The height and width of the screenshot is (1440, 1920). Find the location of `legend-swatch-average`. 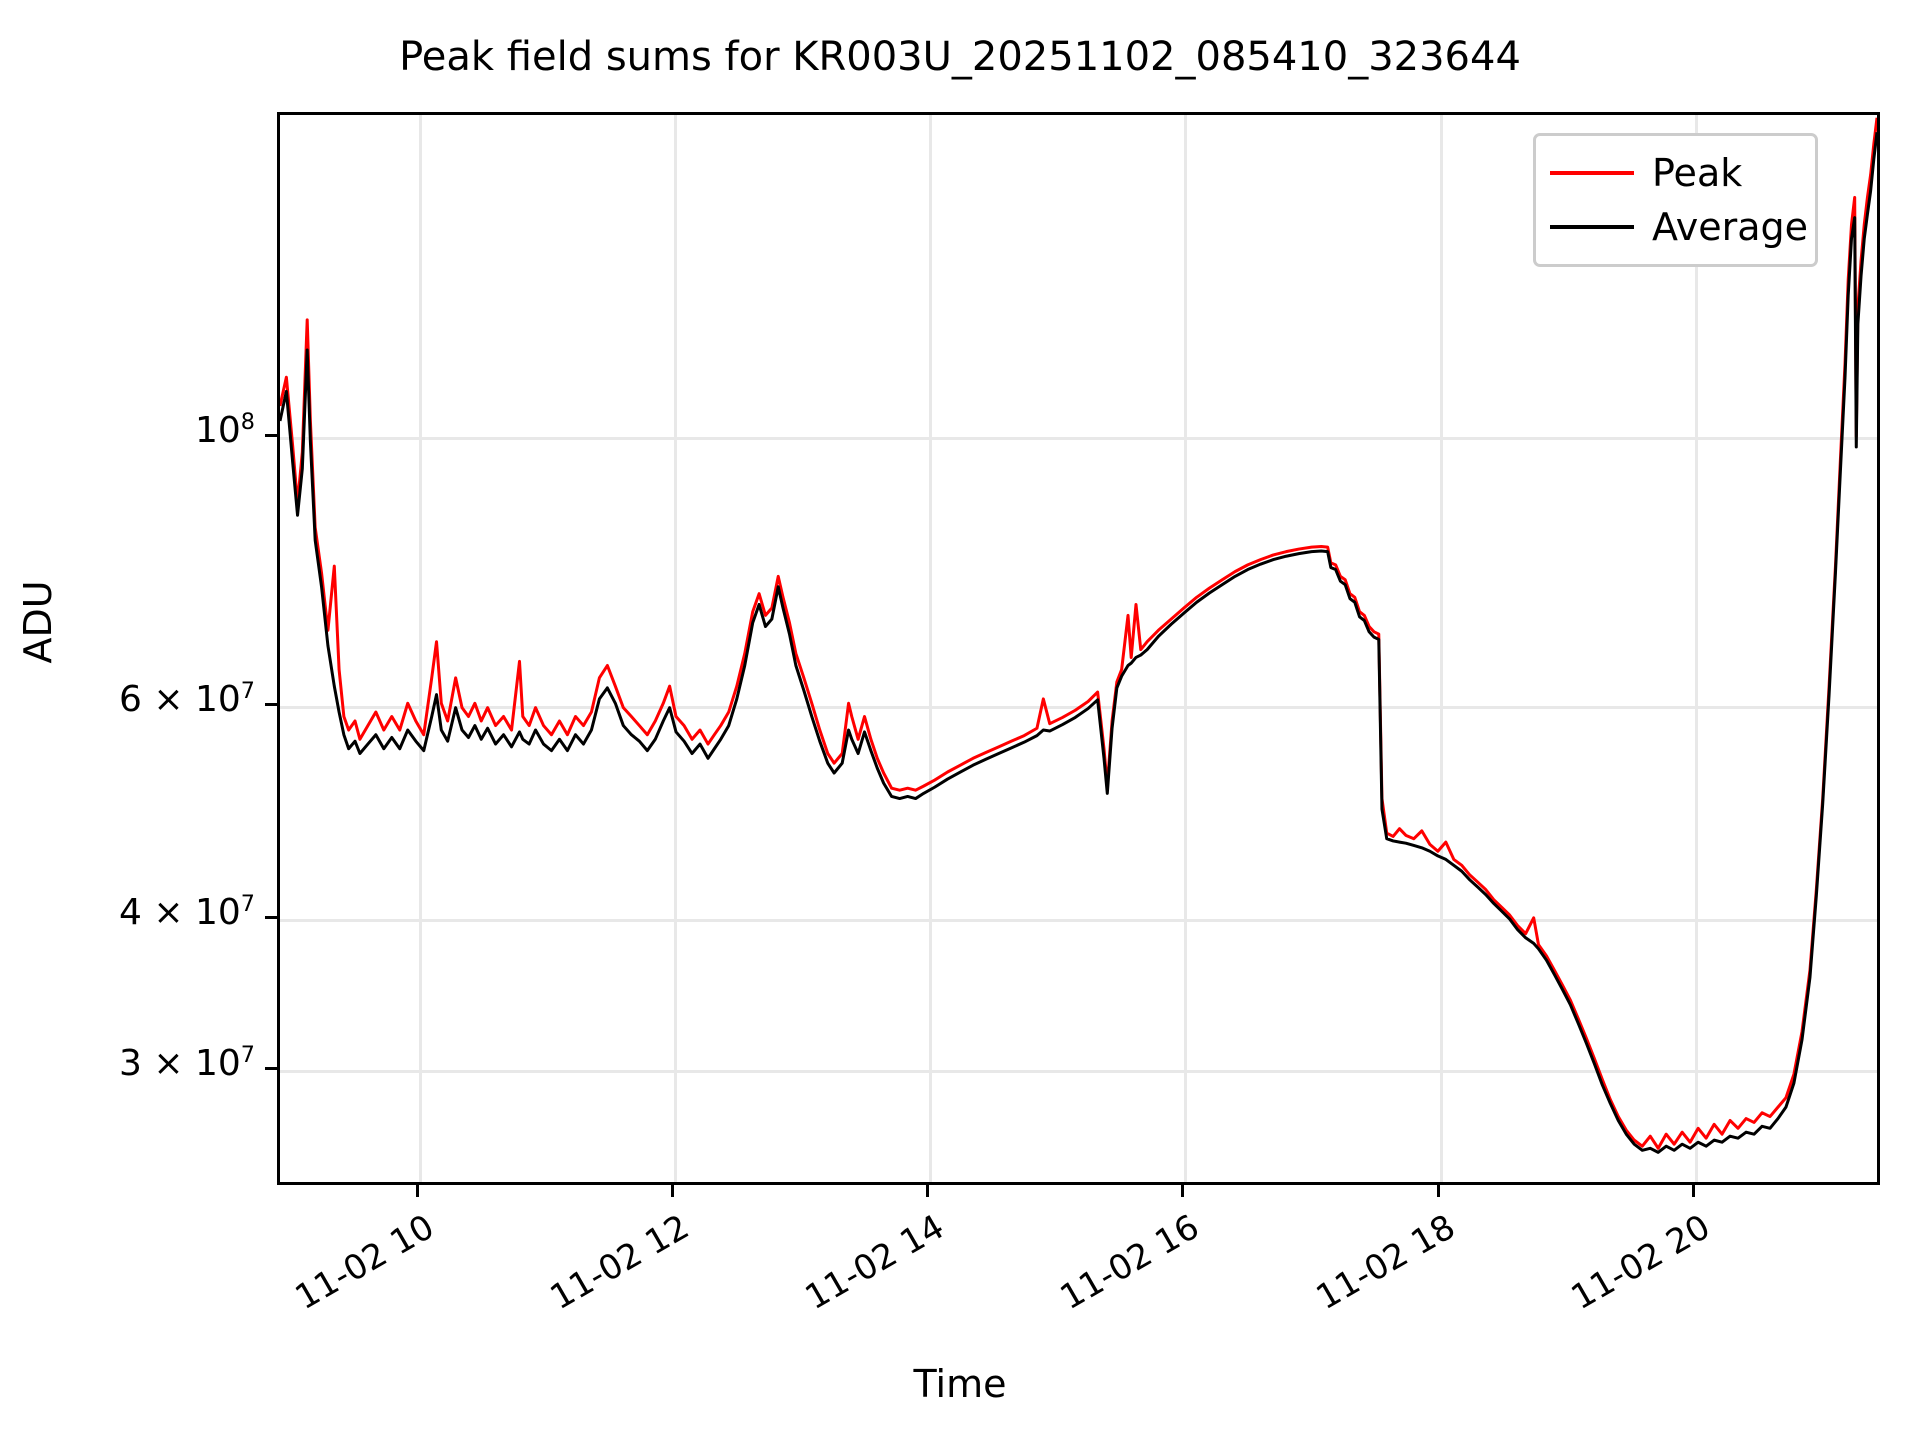

legend-swatch-average is located at coordinates (1592, 227).